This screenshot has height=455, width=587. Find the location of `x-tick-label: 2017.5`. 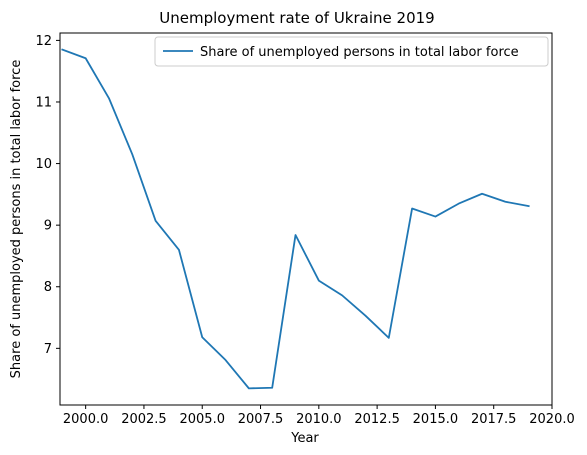

x-tick-label: 2017.5 is located at coordinates (494, 419).